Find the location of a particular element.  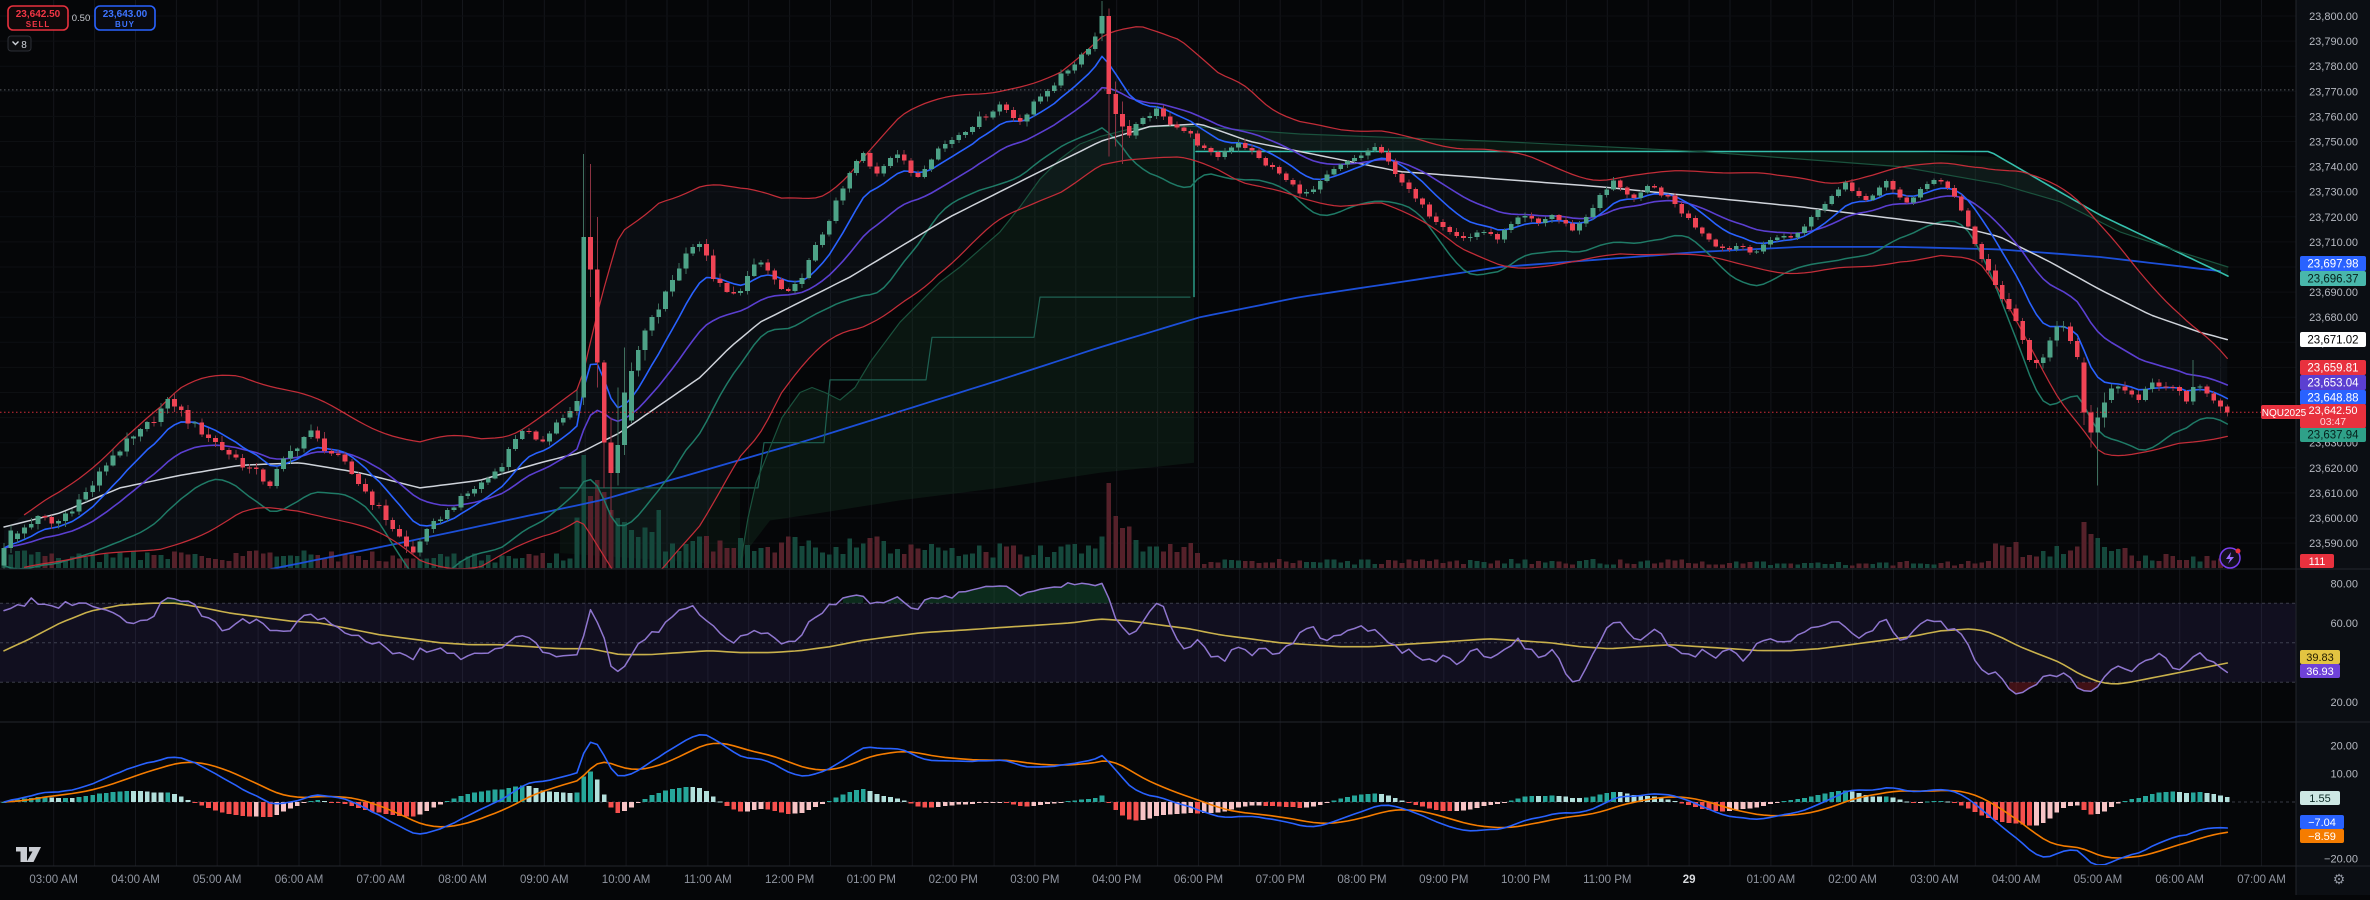

svg-text: 36.93 is located at coordinates (2320, 672).